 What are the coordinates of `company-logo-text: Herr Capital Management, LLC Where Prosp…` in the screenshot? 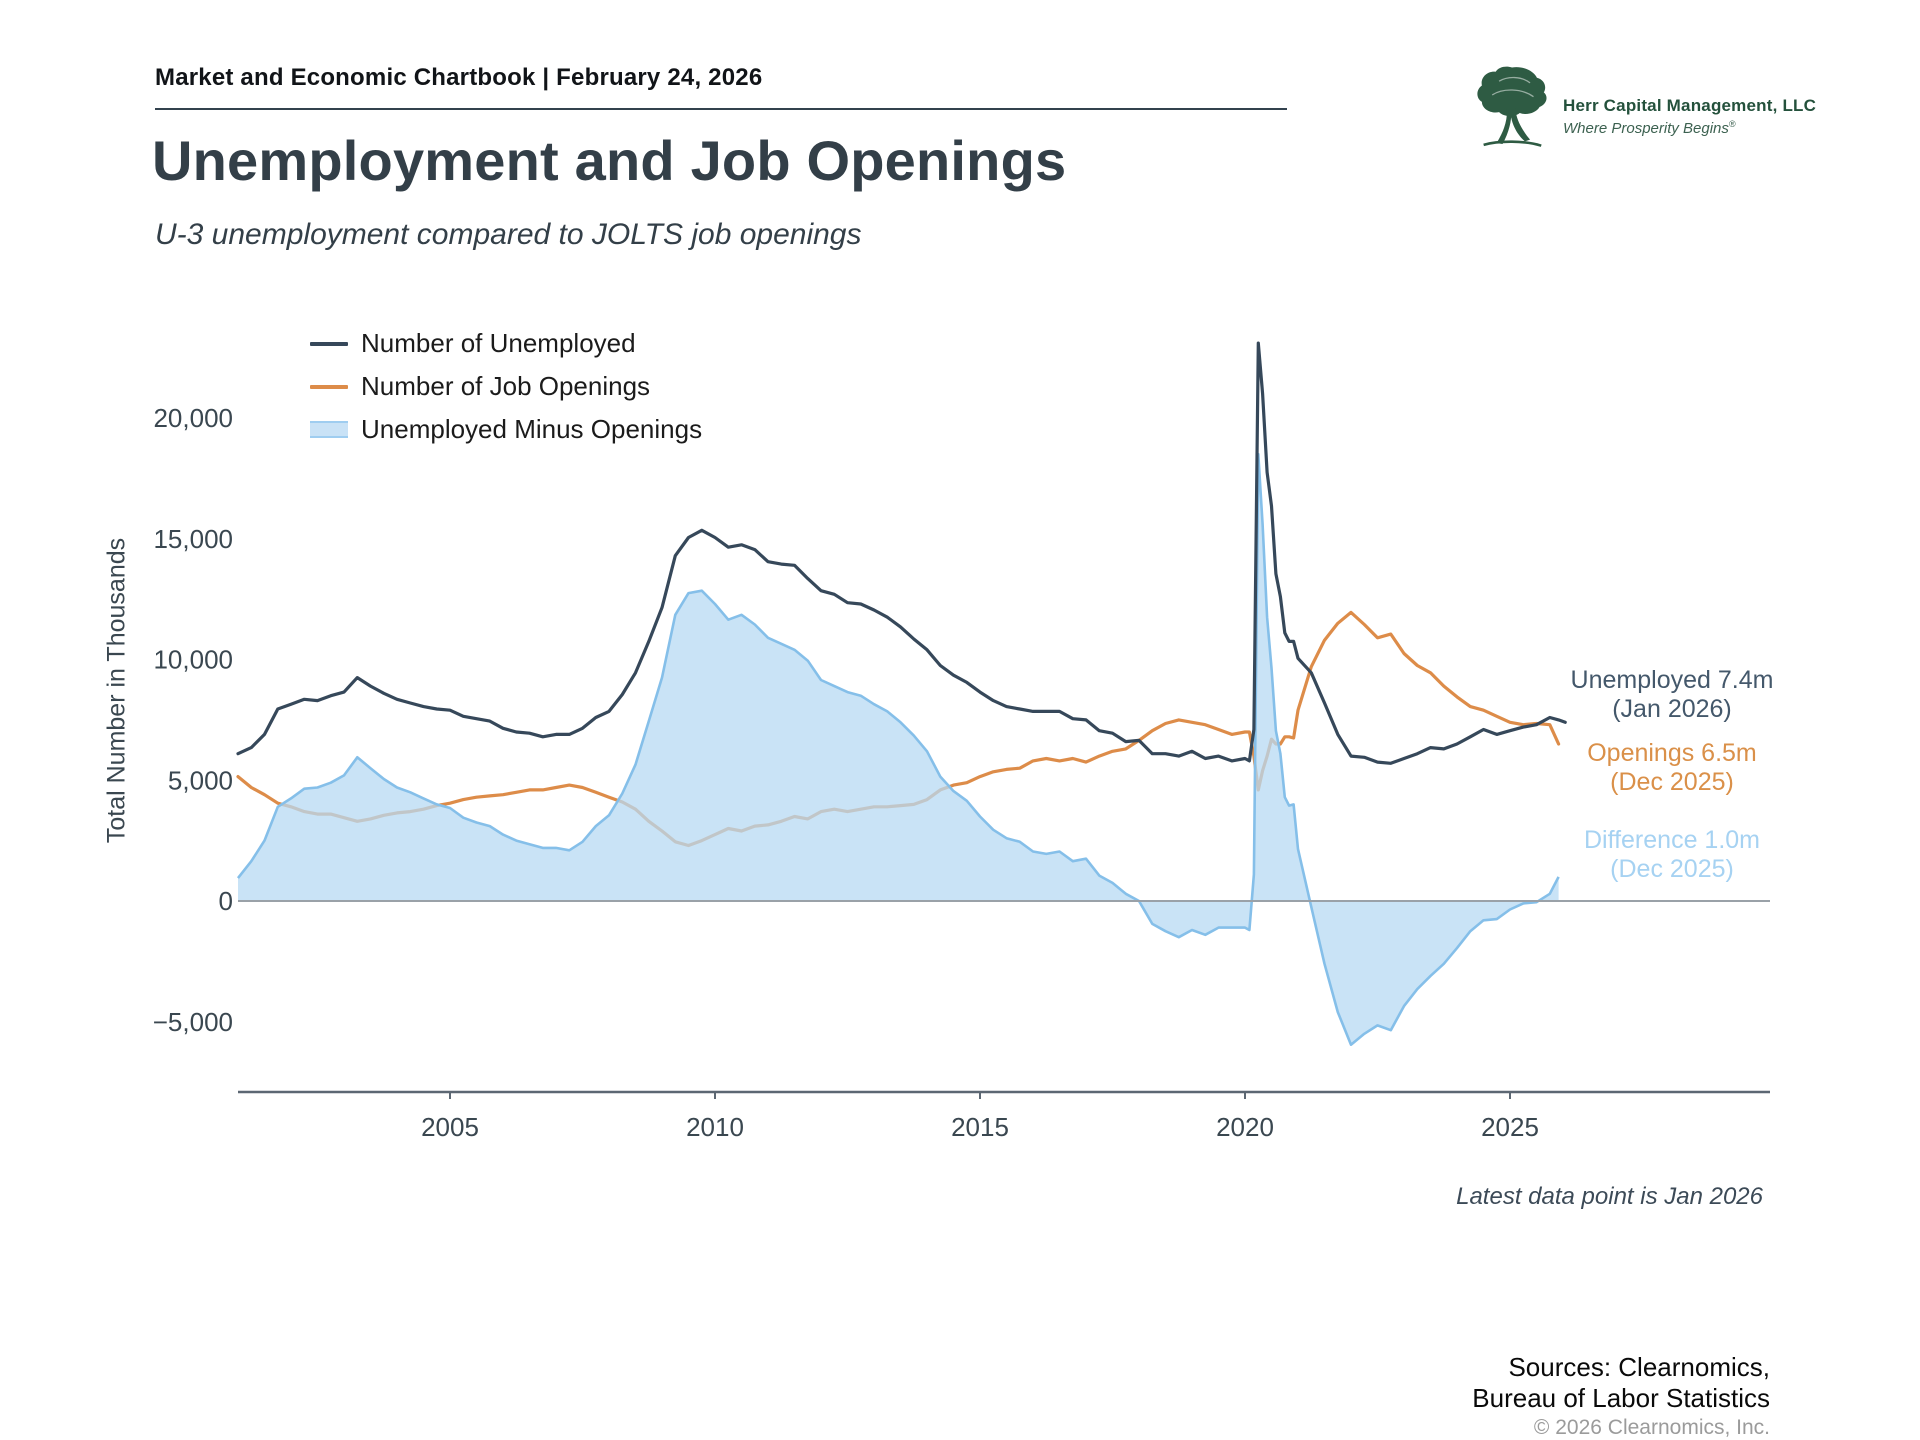 It's located at (1689, 116).